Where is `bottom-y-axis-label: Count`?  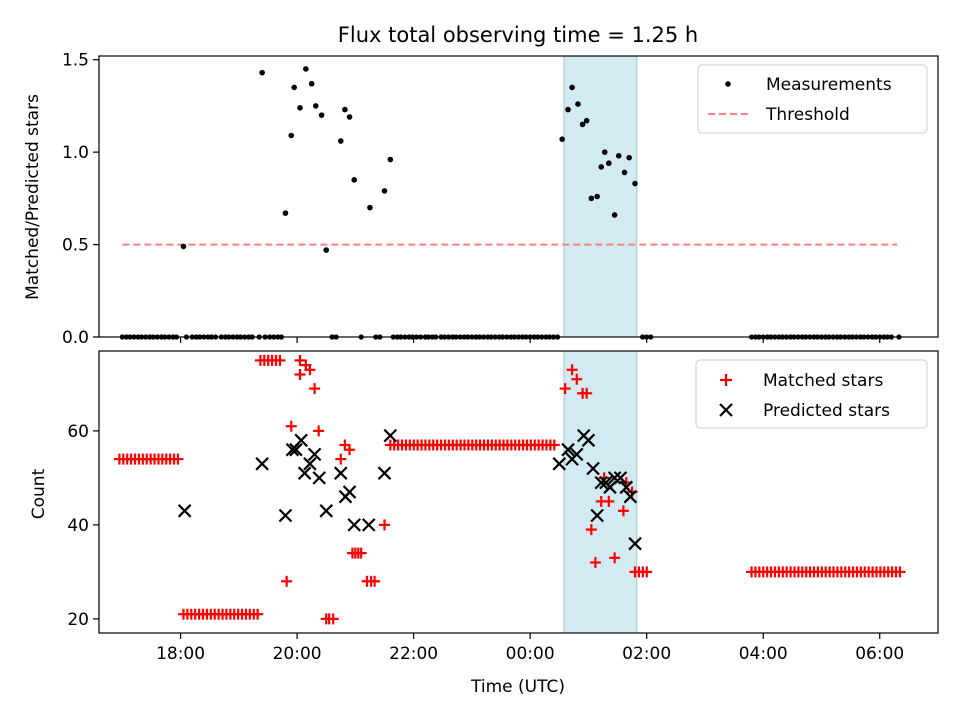
bottom-y-axis-label: Count is located at coordinates (39, 493).